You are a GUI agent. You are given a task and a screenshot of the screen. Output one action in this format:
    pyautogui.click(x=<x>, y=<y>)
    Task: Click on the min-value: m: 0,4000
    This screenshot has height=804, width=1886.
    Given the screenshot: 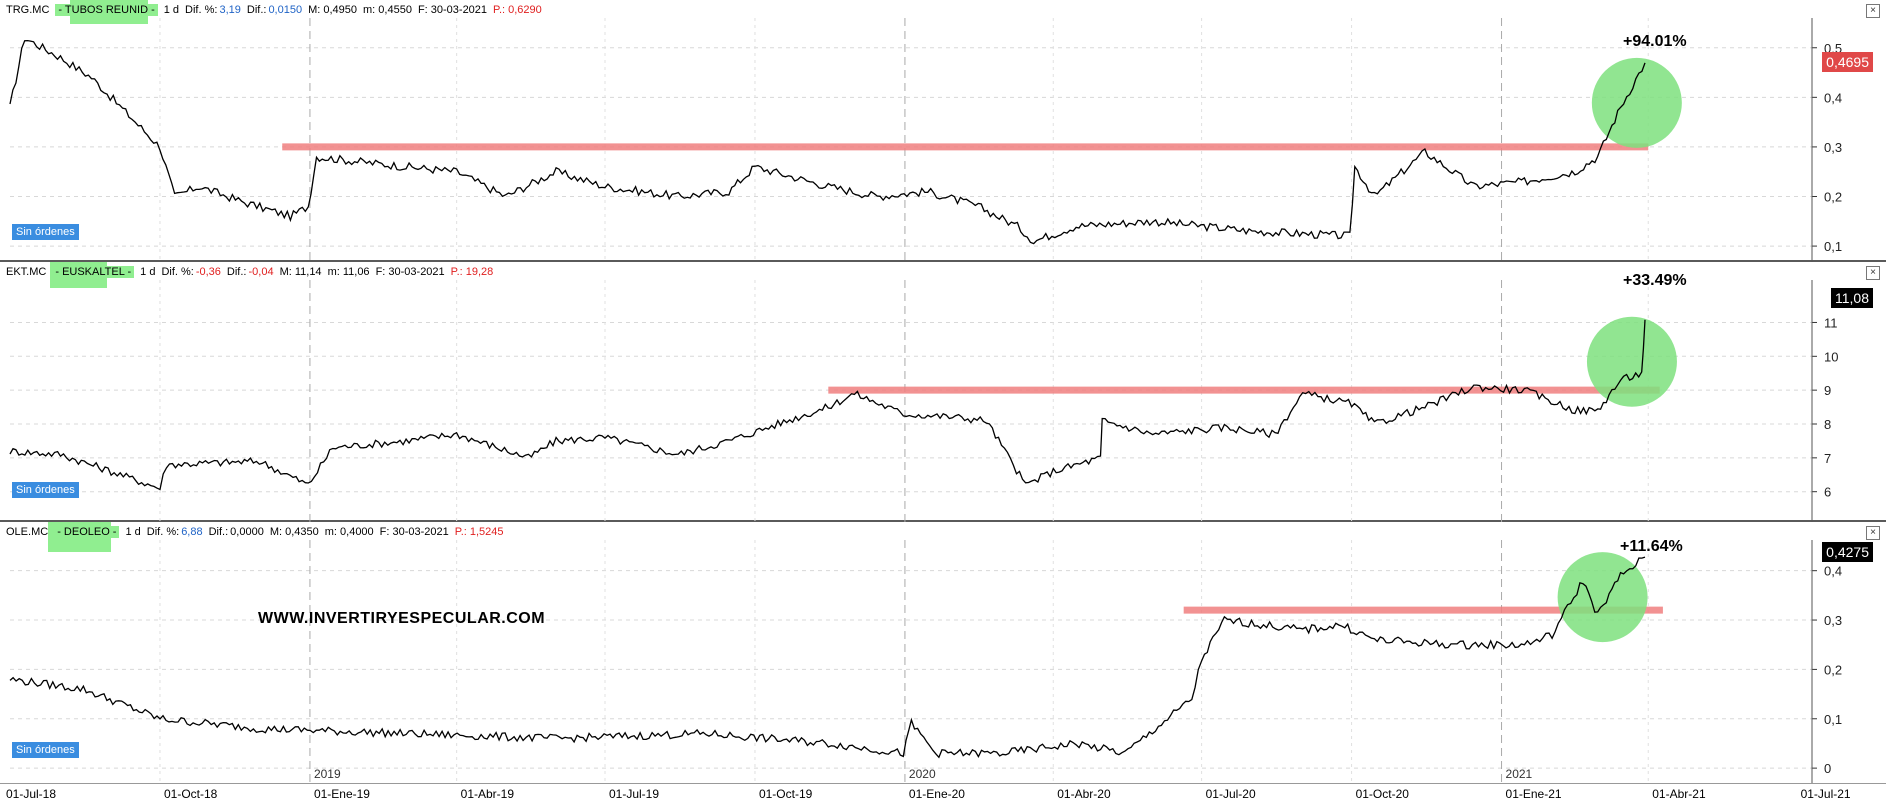 What is the action you would take?
    pyautogui.click(x=349, y=532)
    